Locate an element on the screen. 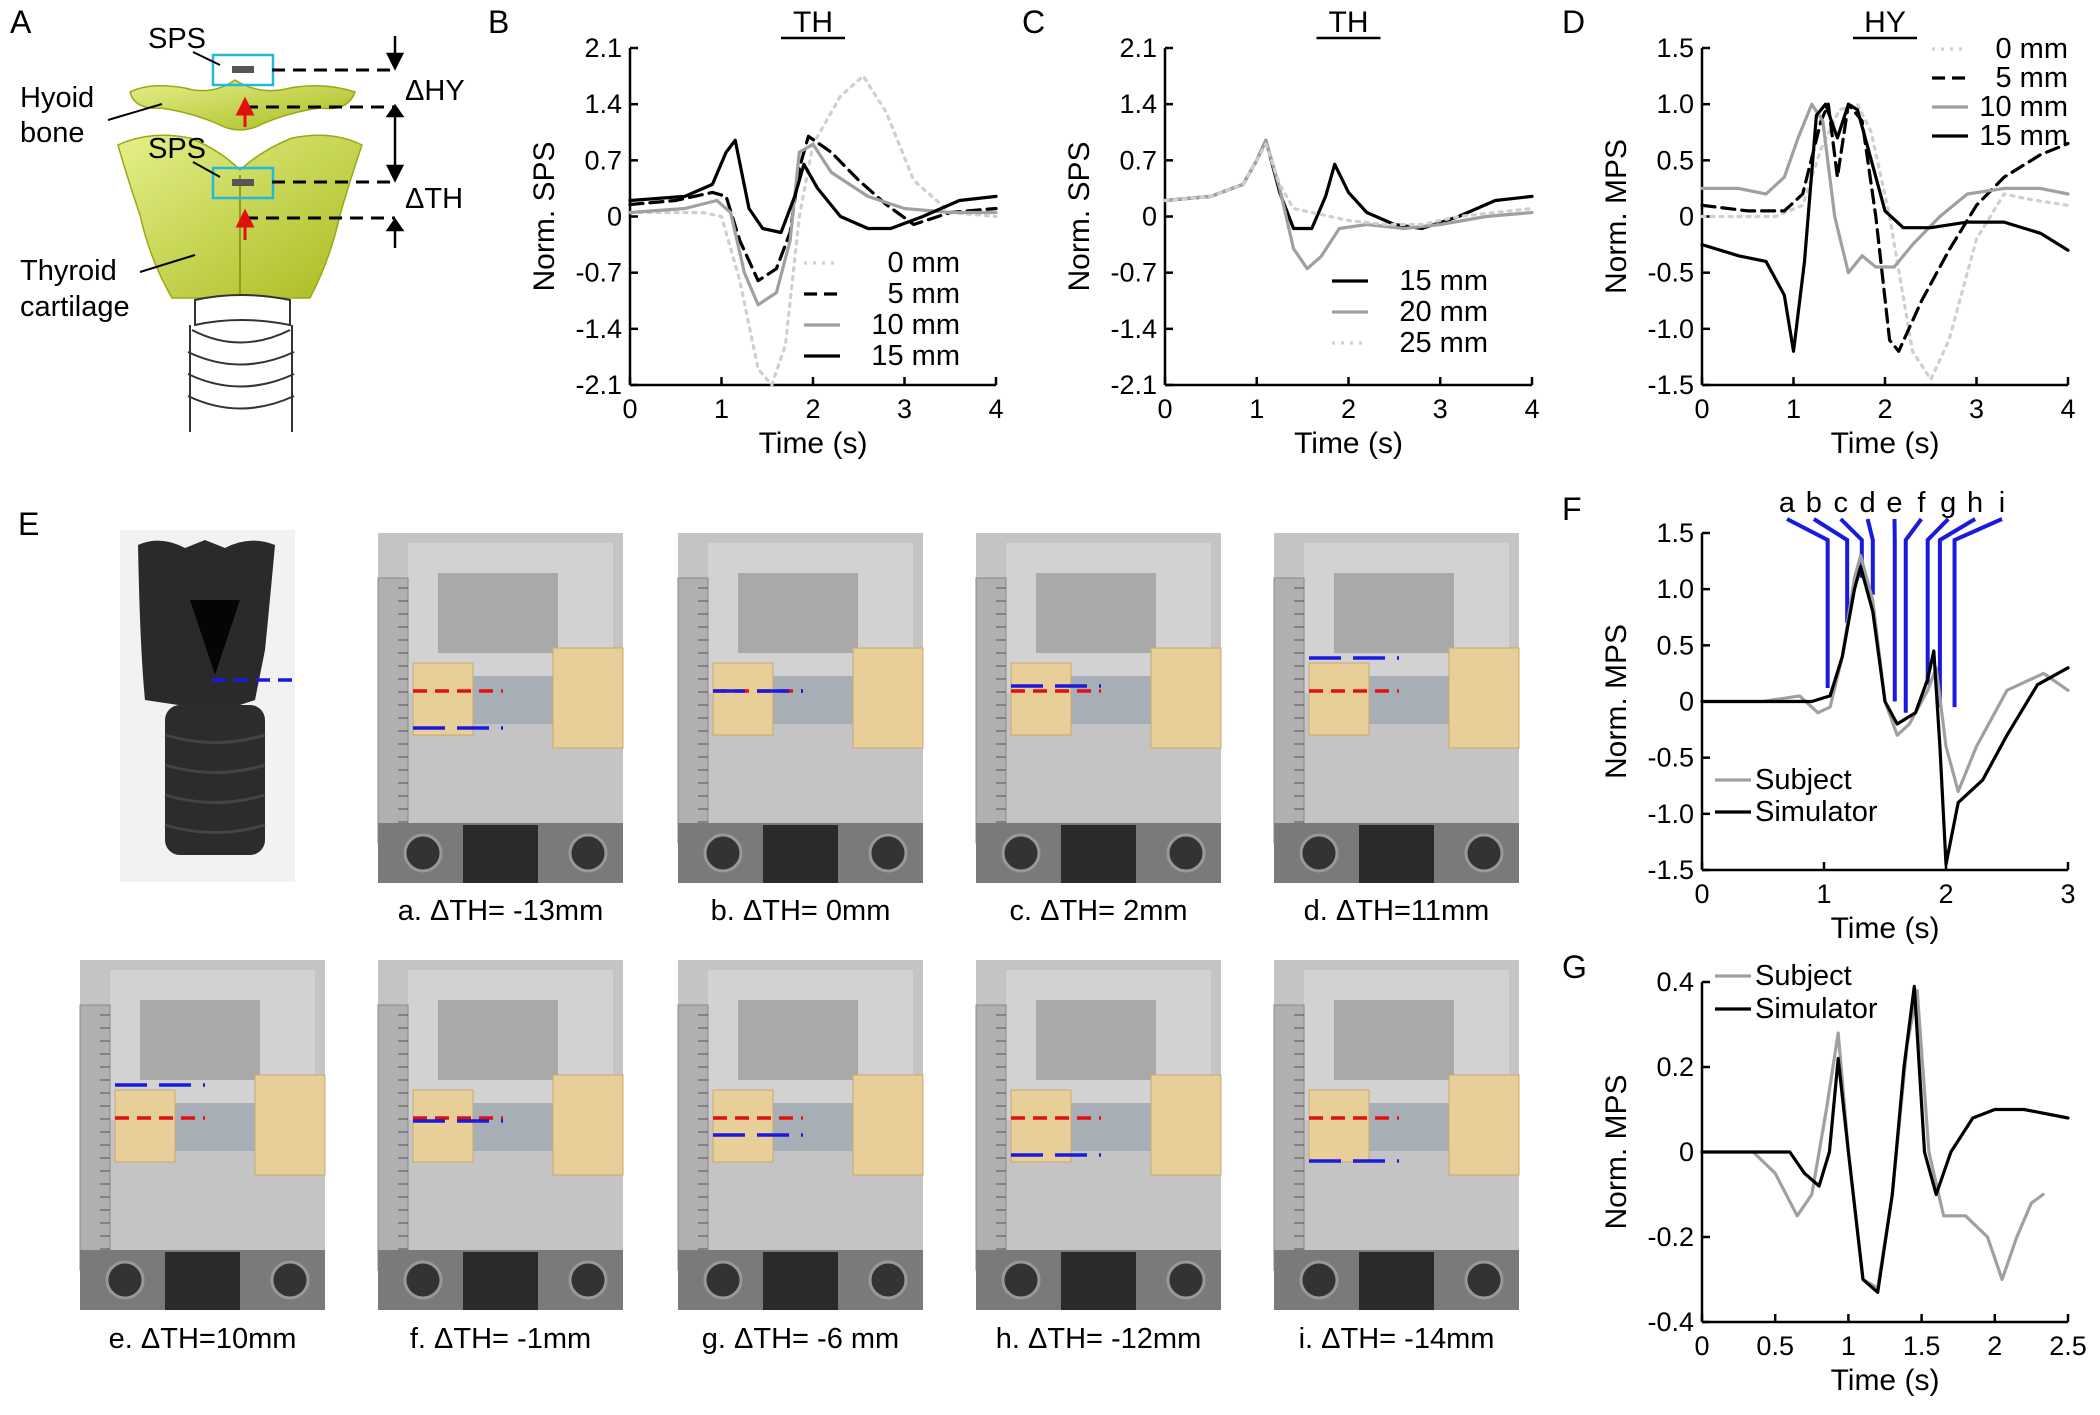  y-axis-label: Norm. SPS is located at coordinates (1079, 216).